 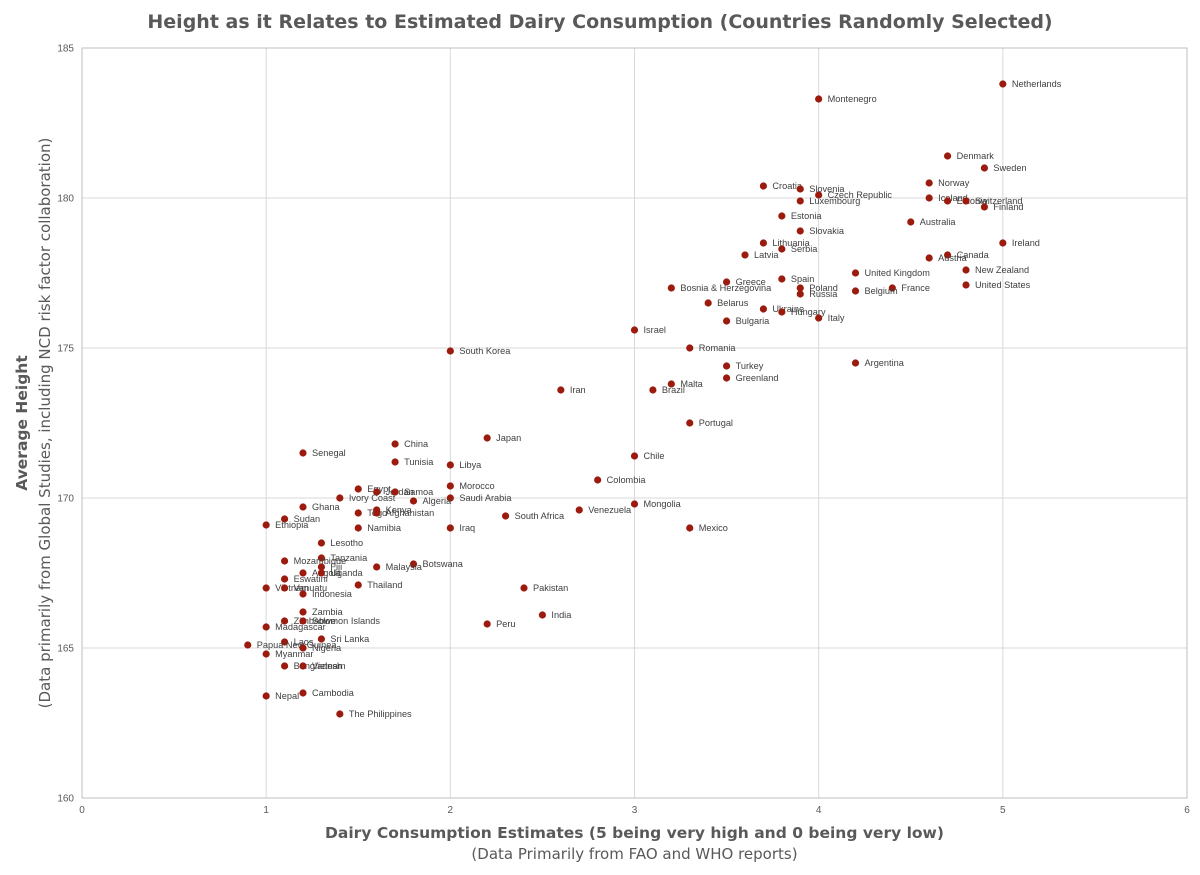 What do you see at coordinates (346, 543) in the screenshot?
I see `data-point-label: Lesotho` at bounding box center [346, 543].